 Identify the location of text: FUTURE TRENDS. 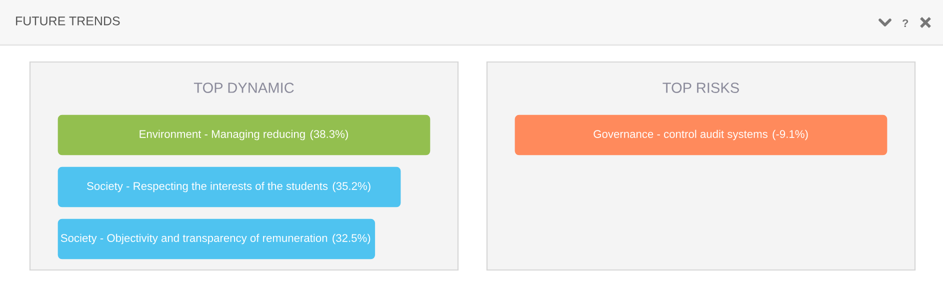
(68, 21).